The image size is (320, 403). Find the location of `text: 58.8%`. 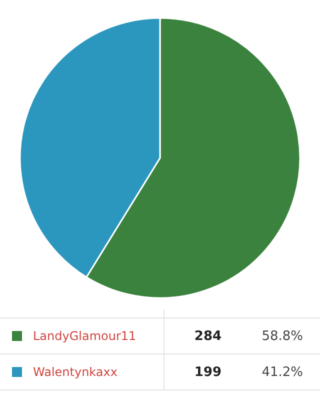

text: 58.8% is located at coordinates (282, 336).